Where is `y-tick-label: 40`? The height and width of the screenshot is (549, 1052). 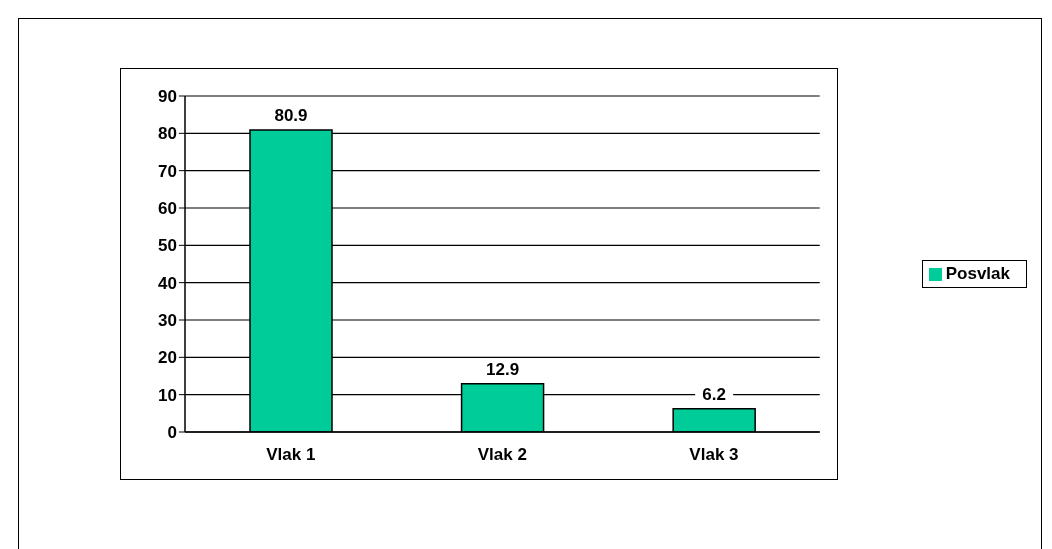 y-tick-label: 40 is located at coordinates (167, 283).